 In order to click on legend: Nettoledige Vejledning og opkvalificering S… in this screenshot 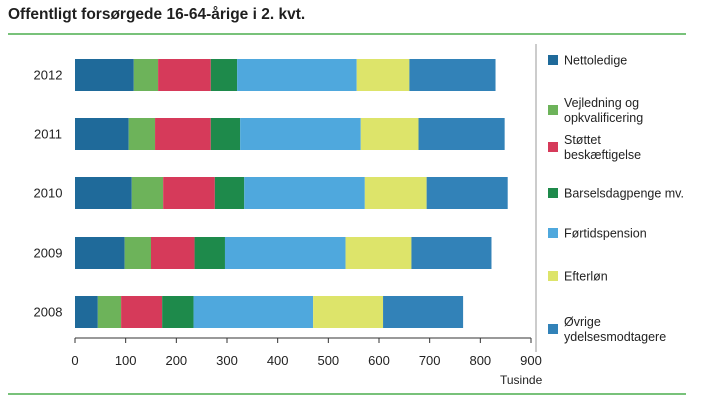, I will do `click(616, 199)`.